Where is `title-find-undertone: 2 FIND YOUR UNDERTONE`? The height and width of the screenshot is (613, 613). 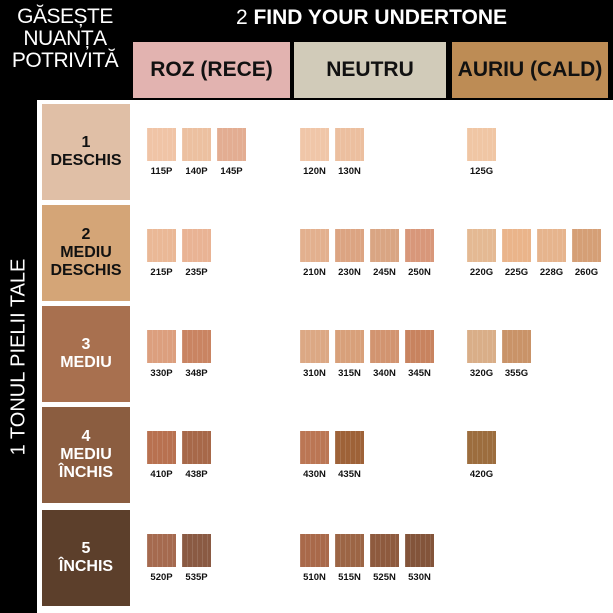
title-find-undertone: 2 FIND YOUR UNDERTONE is located at coordinates (371, 17).